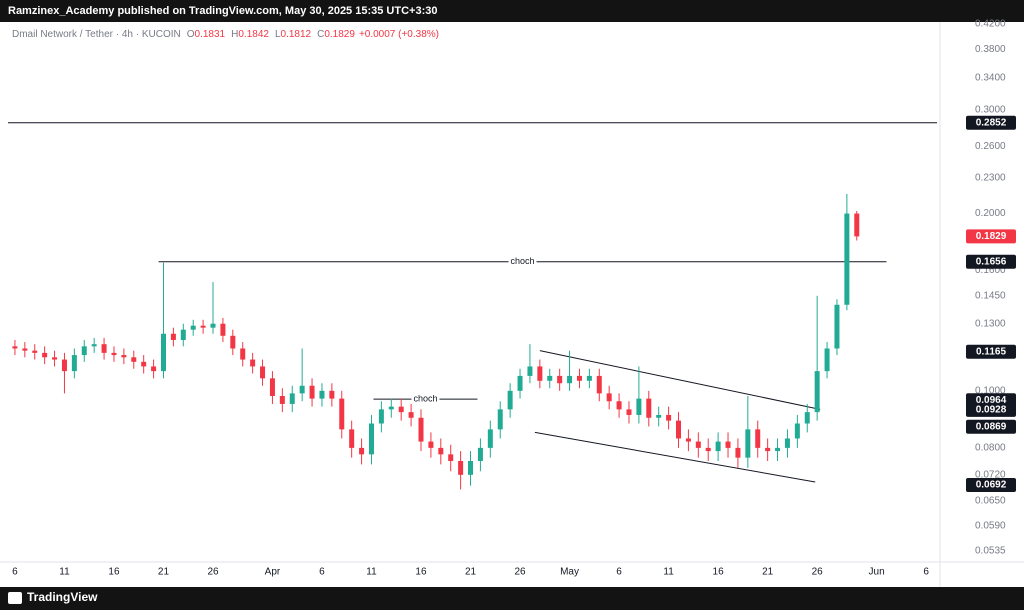 The height and width of the screenshot is (610, 1024). What do you see at coordinates (990, 525) in the screenshot?
I see `y-tick-label: 0.0590` at bounding box center [990, 525].